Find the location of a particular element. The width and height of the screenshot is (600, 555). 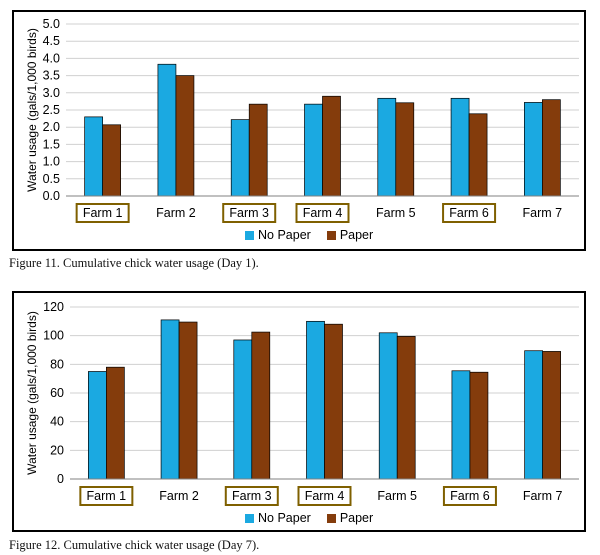

y-tick-label: 1.5 is located at coordinates (51, 144).